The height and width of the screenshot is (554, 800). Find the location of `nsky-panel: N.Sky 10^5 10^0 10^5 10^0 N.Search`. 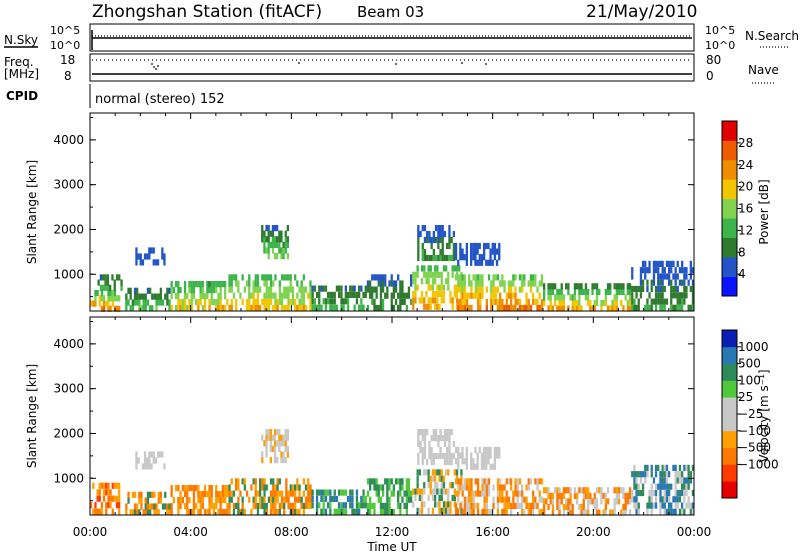

nsky-panel: N.Sky 10^5 10^0 10^5 10^0 N.Search is located at coordinates (401, 37).